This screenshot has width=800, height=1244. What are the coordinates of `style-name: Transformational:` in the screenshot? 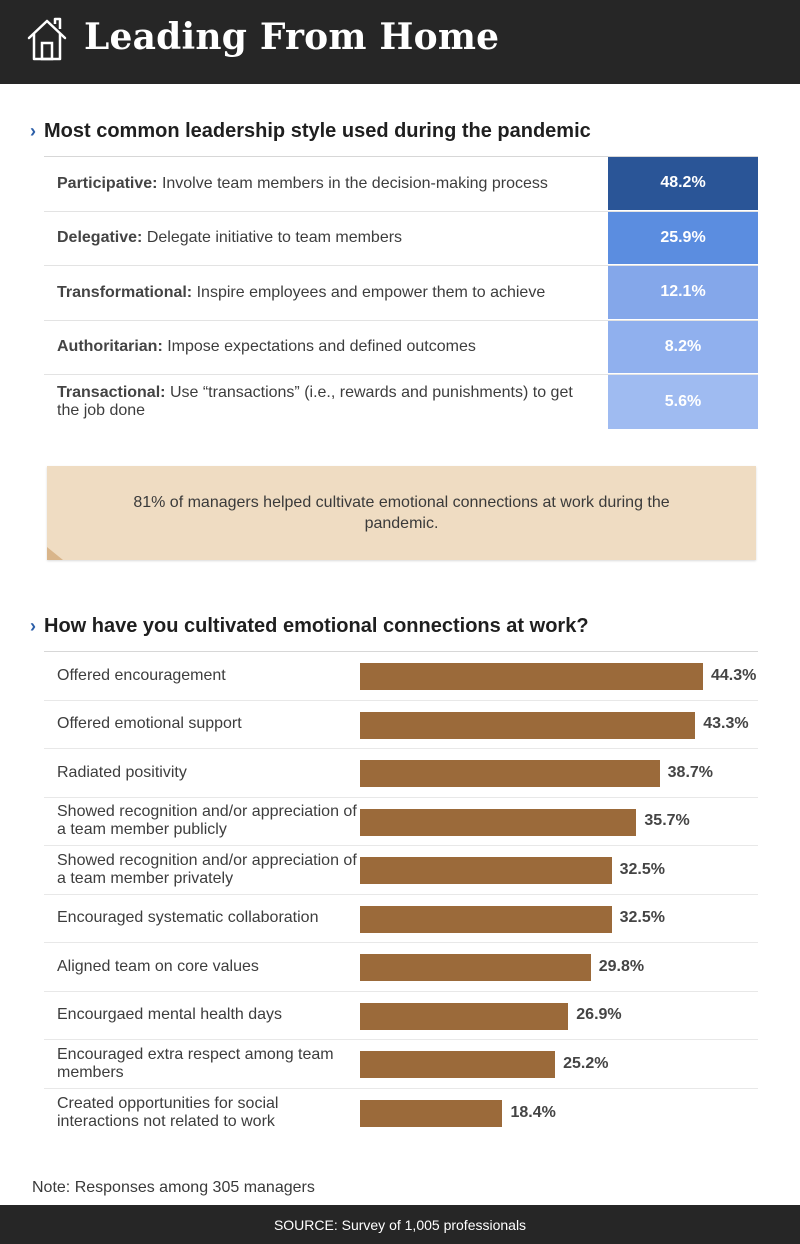 It's located at (125, 292).